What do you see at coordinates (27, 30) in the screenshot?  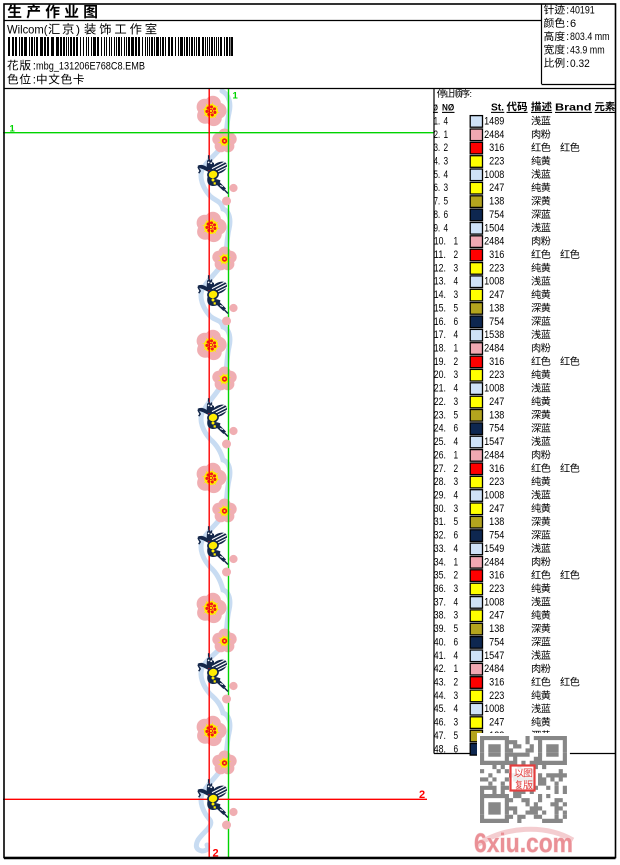 I see `svg-text: Wilcom(` at bounding box center [27, 30].